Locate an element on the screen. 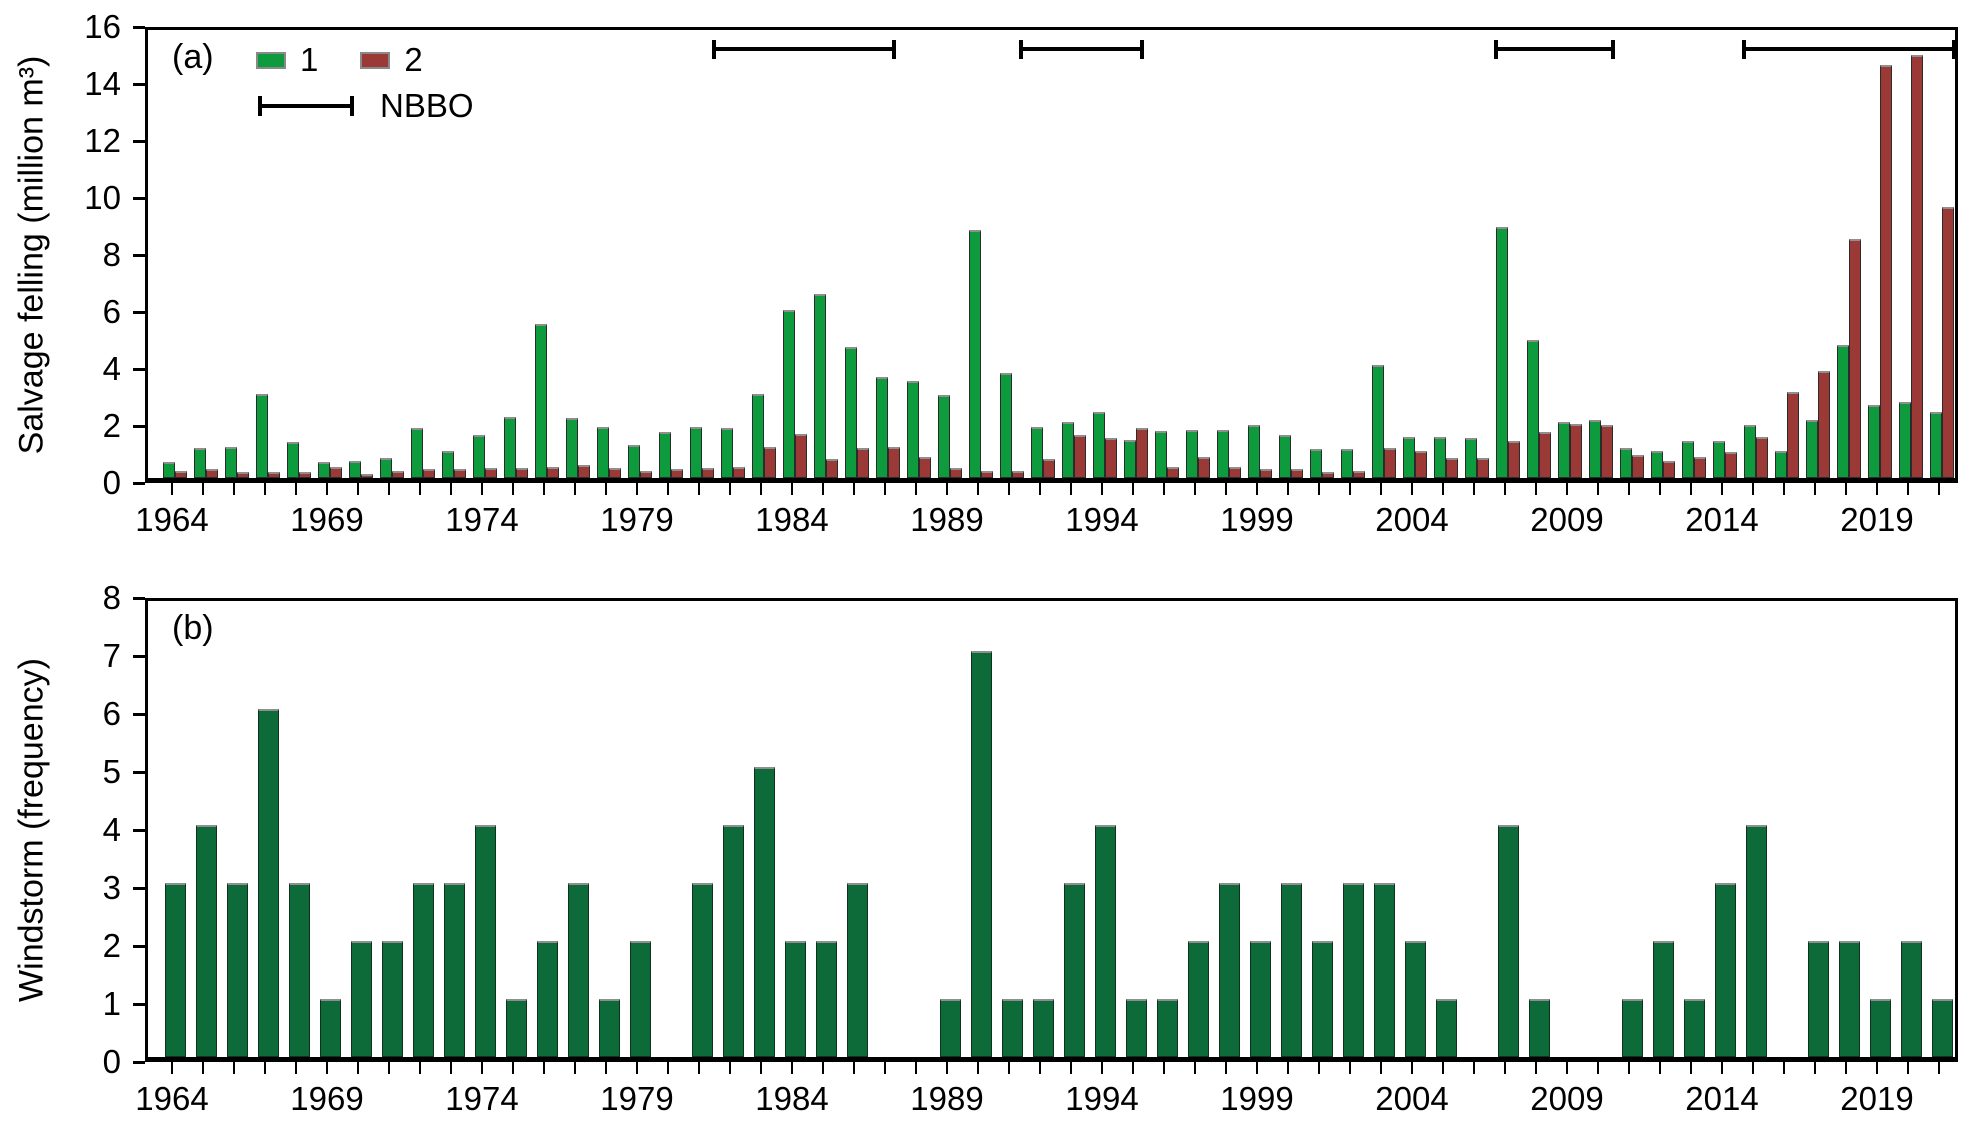 The image size is (1975, 1141). x-tick-label-b-2004: 2004 is located at coordinates (1412, 1098).